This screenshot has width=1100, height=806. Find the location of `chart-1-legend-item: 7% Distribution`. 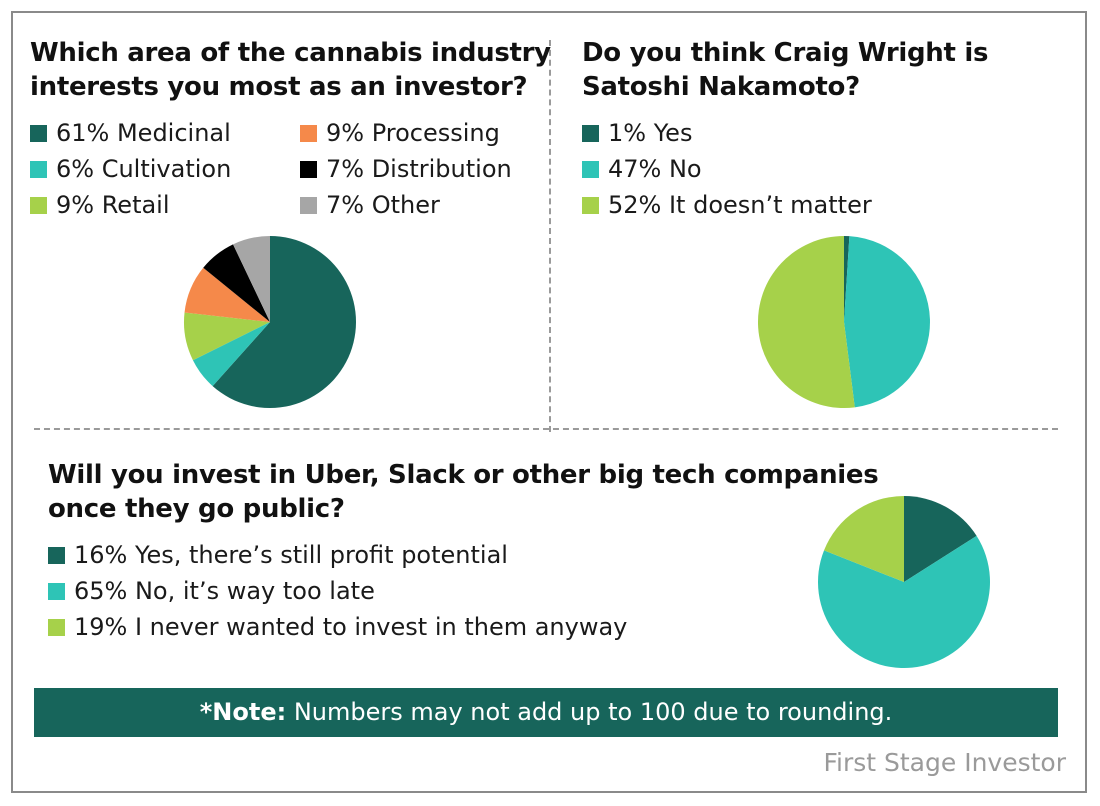

chart-1-legend-item: 7% Distribution is located at coordinates (406, 169).